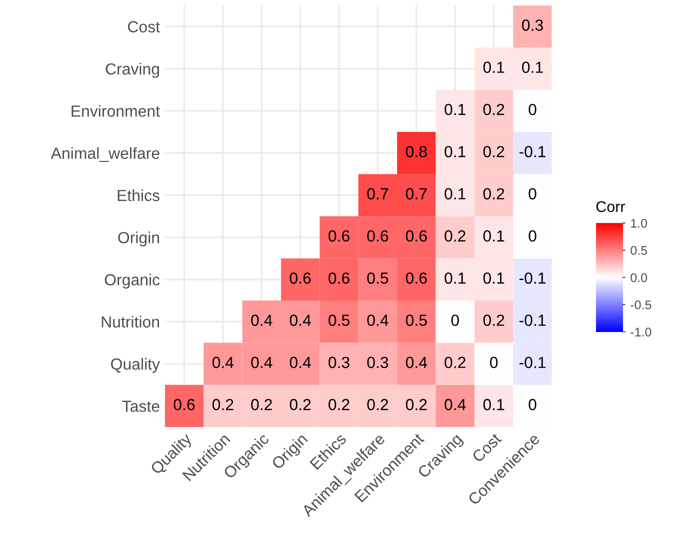 The image size is (673, 544). I want to click on color-bar-label: -0.5, so click(641, 305).